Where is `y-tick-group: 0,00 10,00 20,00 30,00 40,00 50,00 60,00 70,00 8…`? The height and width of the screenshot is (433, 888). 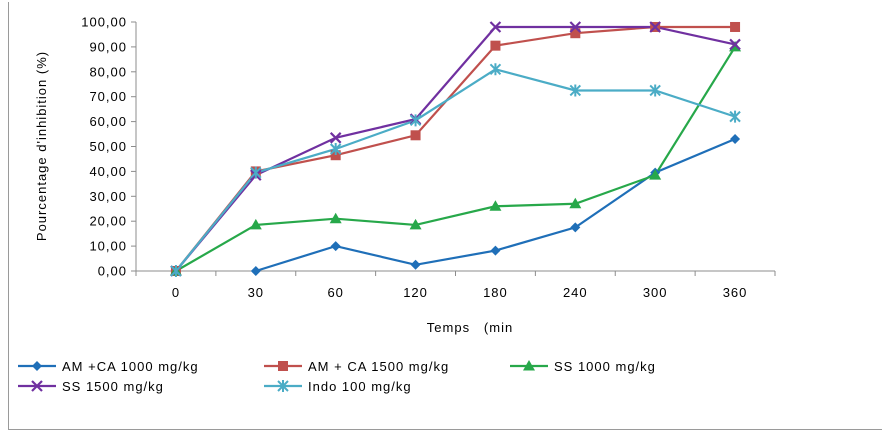 y-tick-group: 0,00 10,00 20,00 30,00 40,00 50,00 60,00 70,00 8… is located at coordinates (108, 147).